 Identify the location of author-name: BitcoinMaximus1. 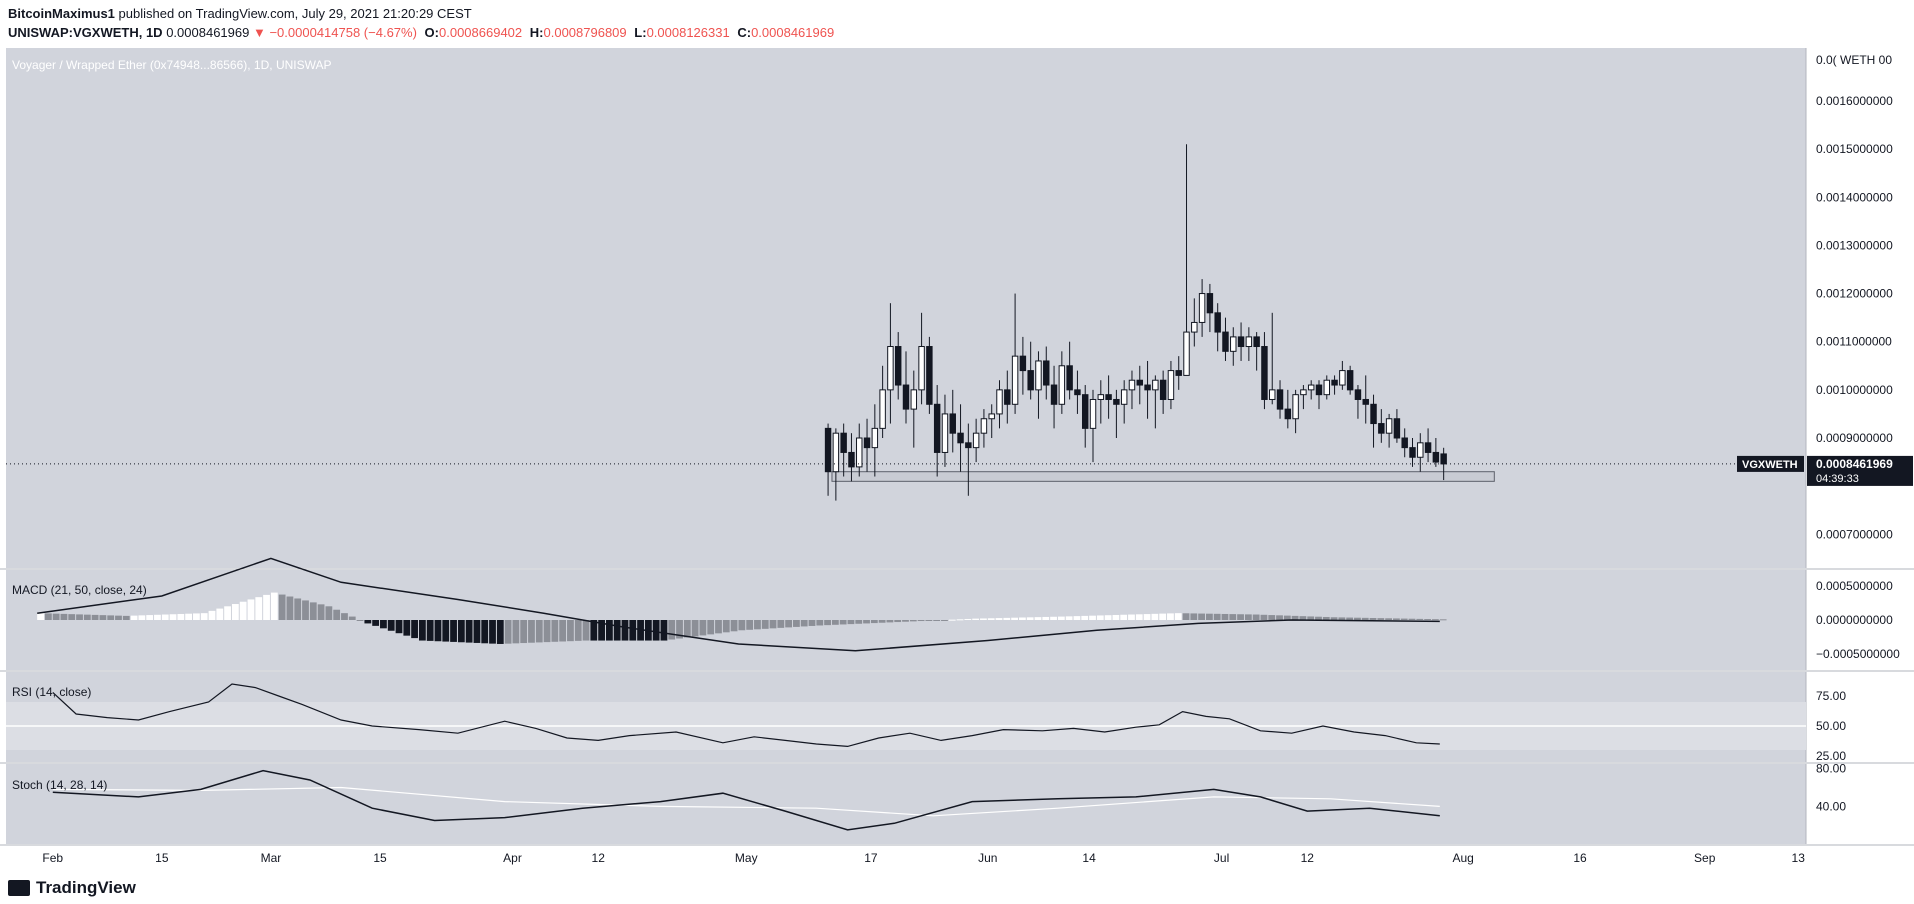
(61, 13).